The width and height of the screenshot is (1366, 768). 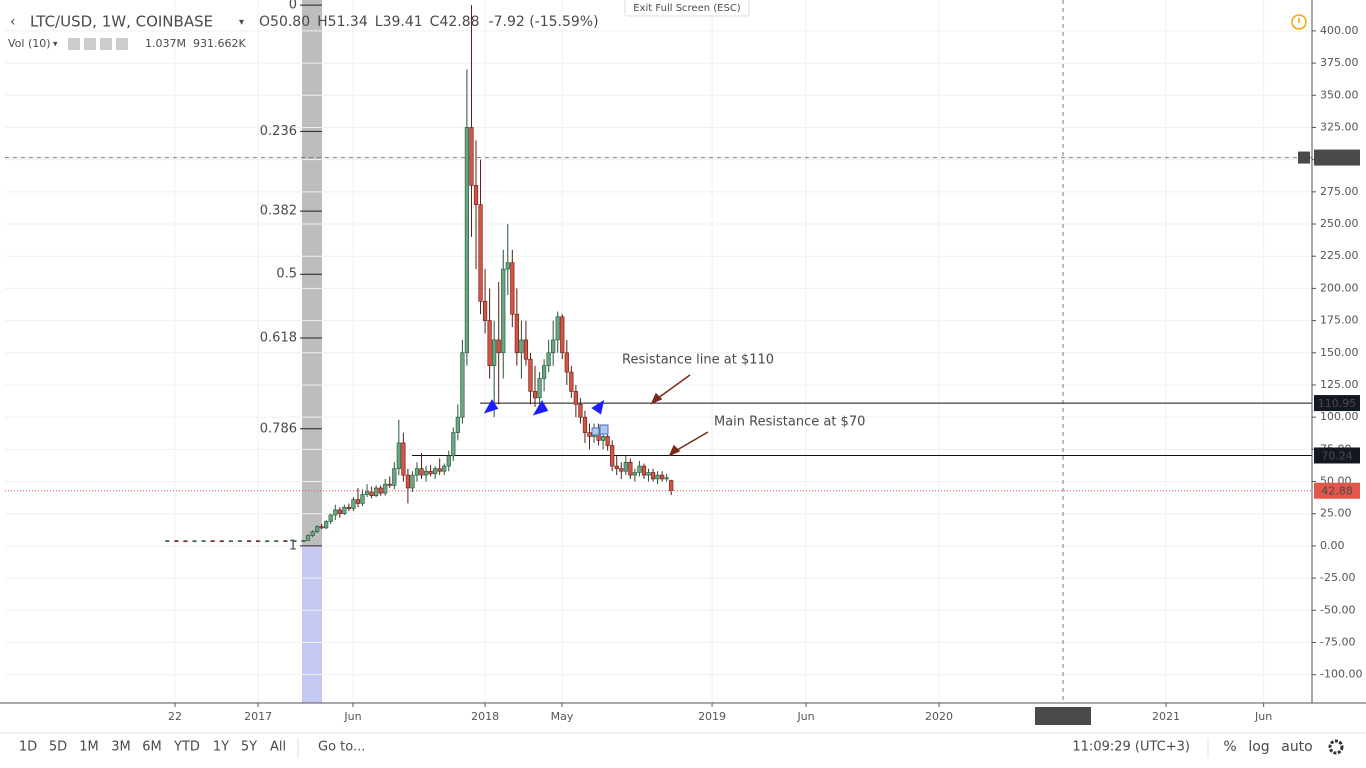 I want to click on ohlc-letter: H, so click(x=322, y=22).